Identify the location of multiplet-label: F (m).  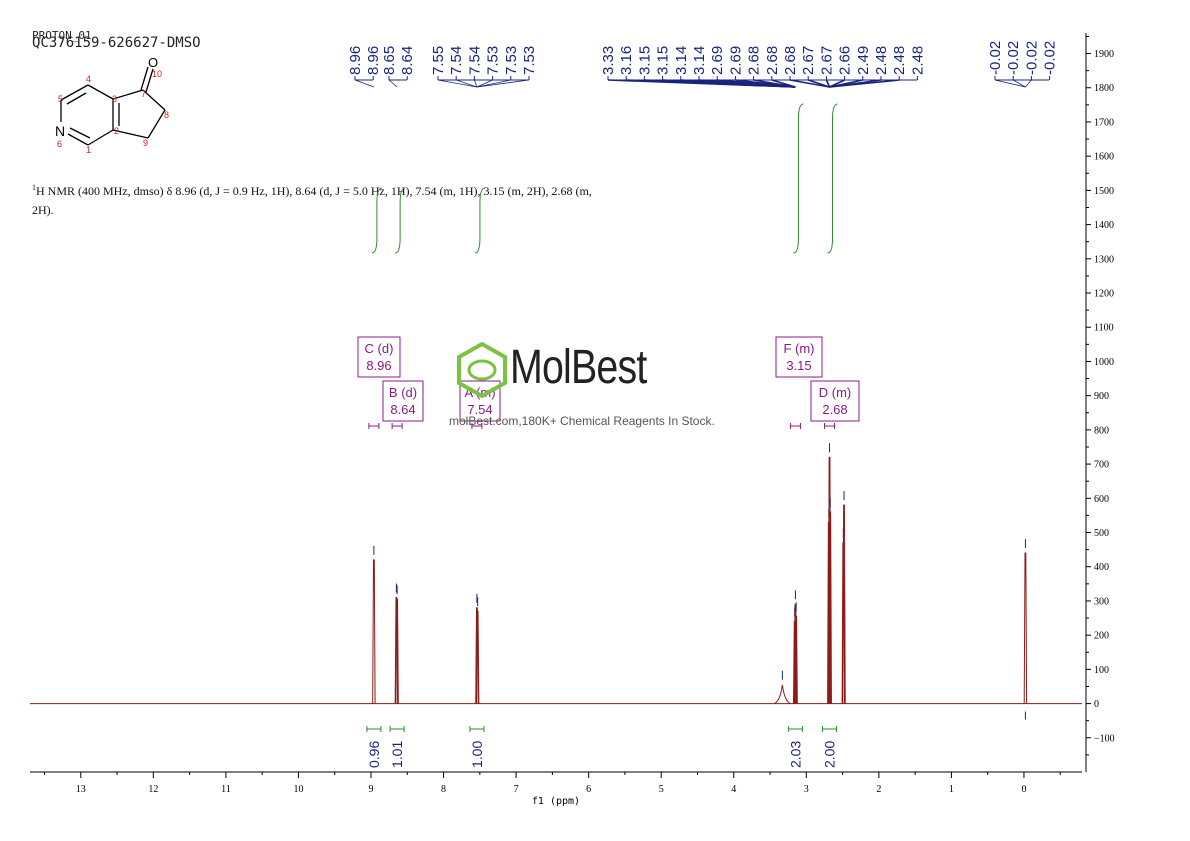
(798, 348).